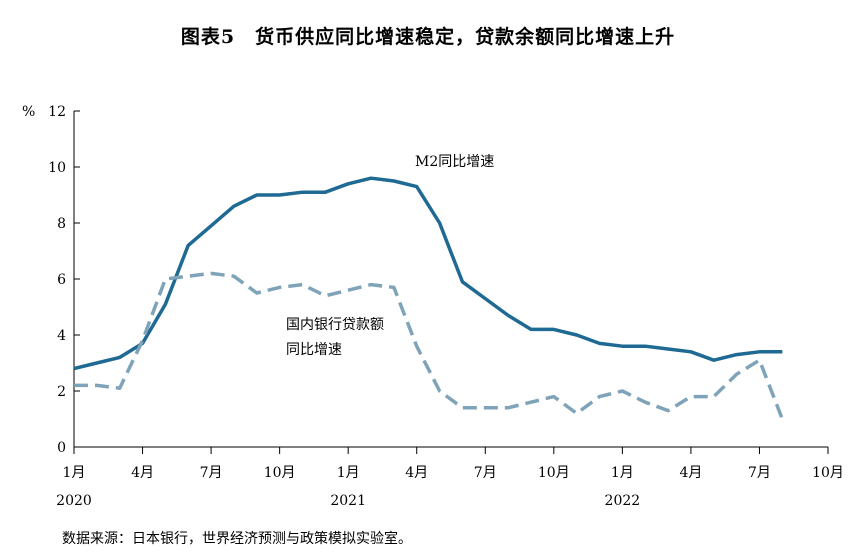 This screenshot has width=856, height=560. What do you see at coordinates (57, 168) in the screenshot?
I see `y-tick-label: 10` at bounding box center [57, 168].